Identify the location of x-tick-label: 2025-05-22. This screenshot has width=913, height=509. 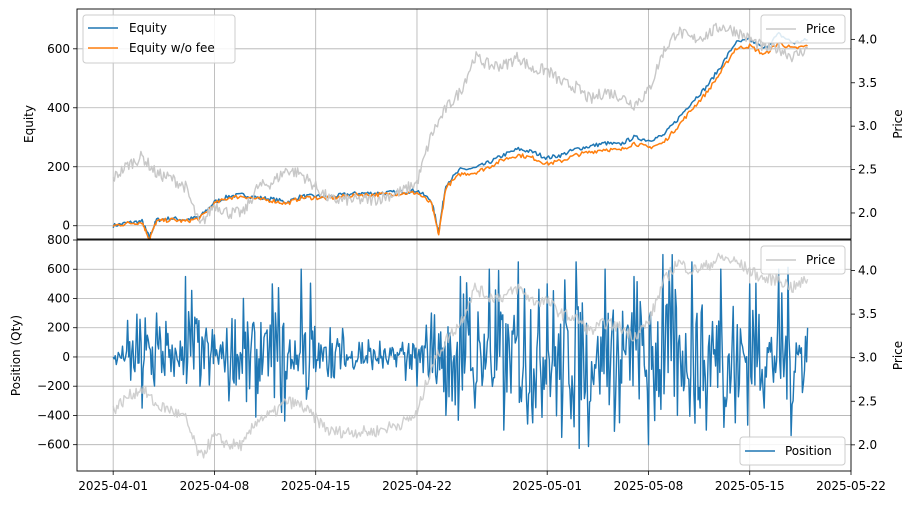
(851, 486).